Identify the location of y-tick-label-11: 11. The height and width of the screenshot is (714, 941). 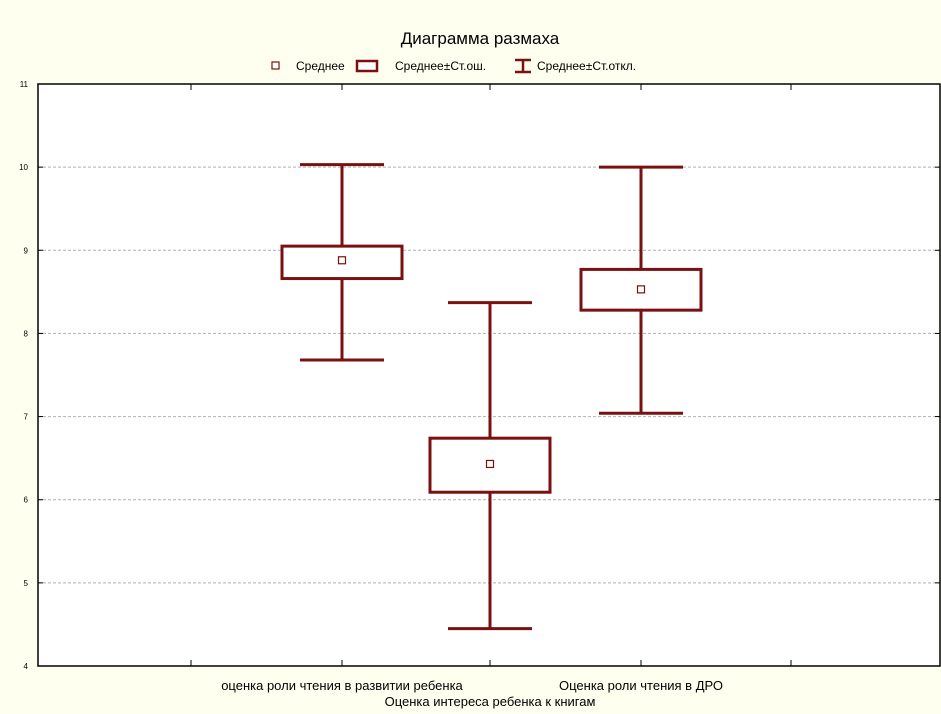
(24, 84).